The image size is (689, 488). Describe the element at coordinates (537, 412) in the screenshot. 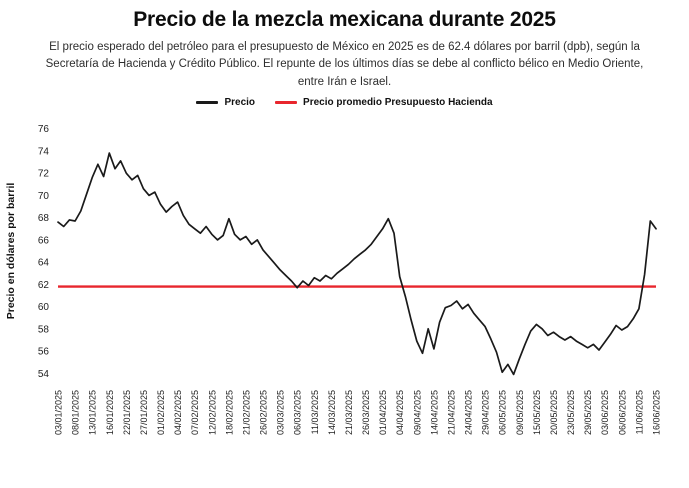

I see `x-tick-label: 15/05/2025` at that location.